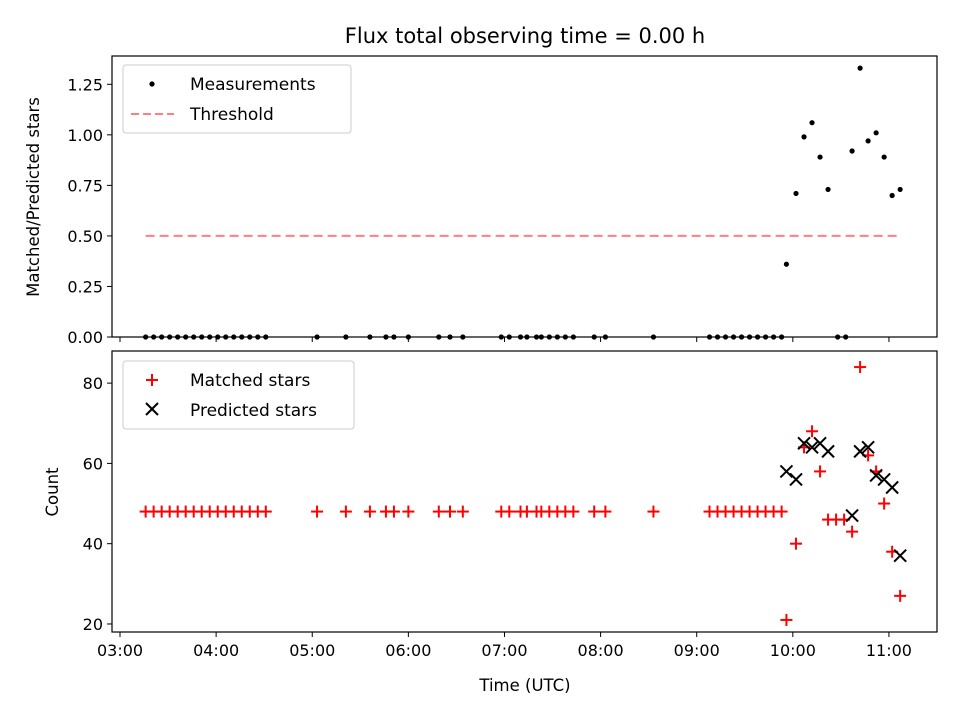 The width and height of the screenshot is (960, 724). Describe the element at coordinates (85, 84) in the screenshot. I see `top-y-tick-label: 1.25` at that location.